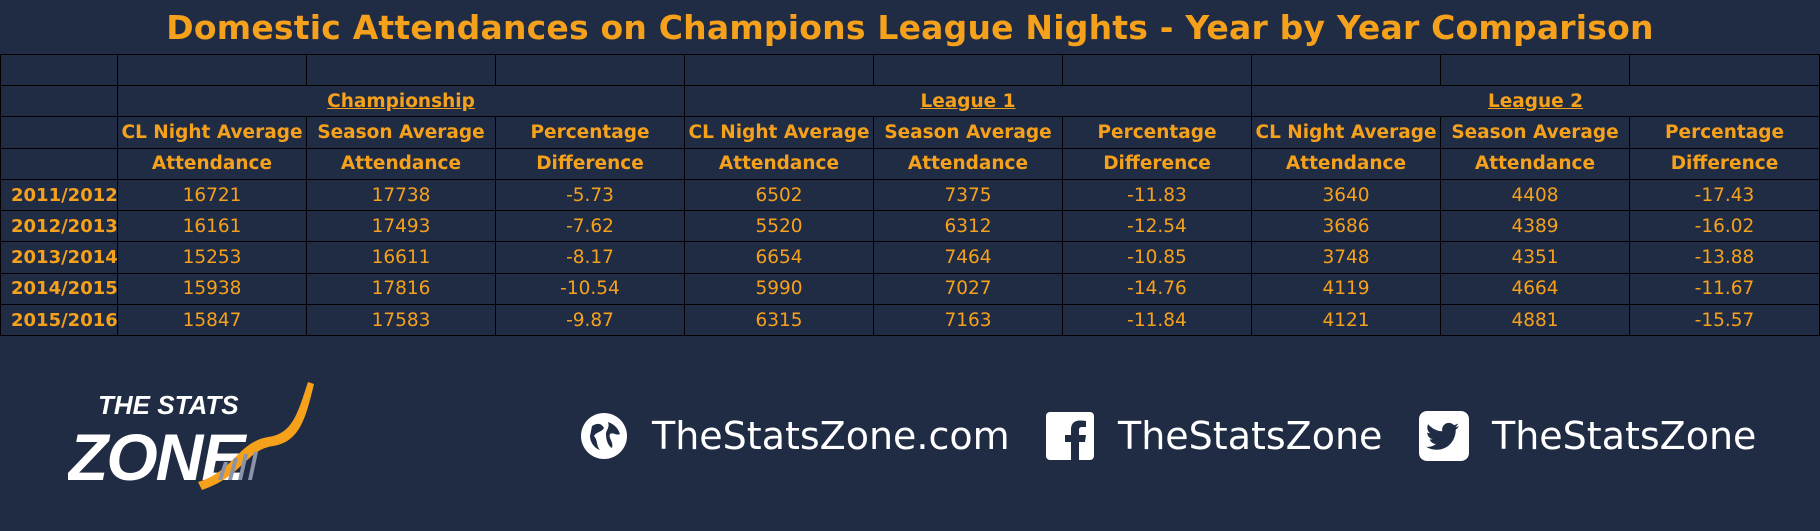  I want to click on the-stats-zone-logo: THE STATS ZONE, so click(191, 438).